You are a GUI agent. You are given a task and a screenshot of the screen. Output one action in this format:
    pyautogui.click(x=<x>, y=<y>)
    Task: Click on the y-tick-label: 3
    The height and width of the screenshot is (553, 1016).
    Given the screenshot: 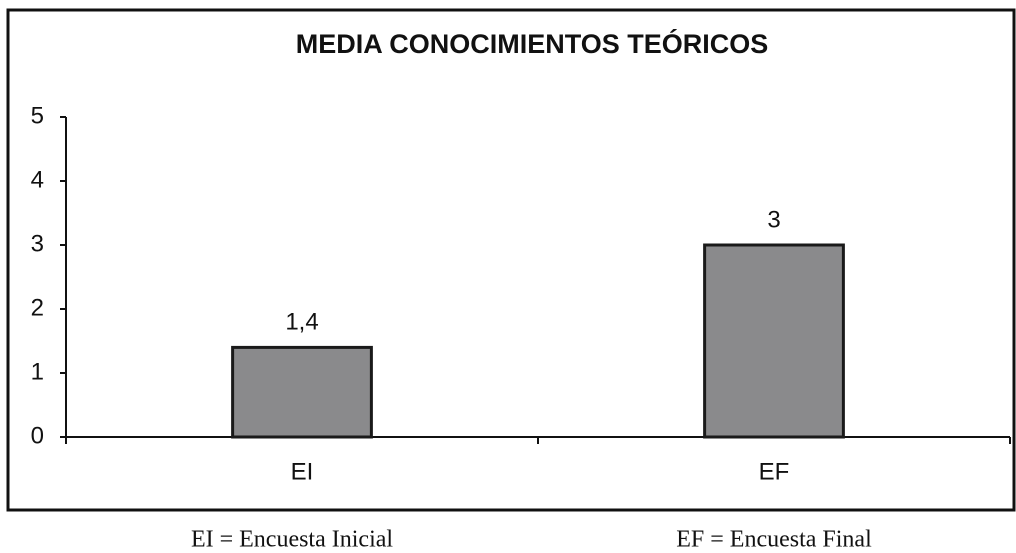 What is the action you would take?
    pyautogui.click(x=37, y=243)
    